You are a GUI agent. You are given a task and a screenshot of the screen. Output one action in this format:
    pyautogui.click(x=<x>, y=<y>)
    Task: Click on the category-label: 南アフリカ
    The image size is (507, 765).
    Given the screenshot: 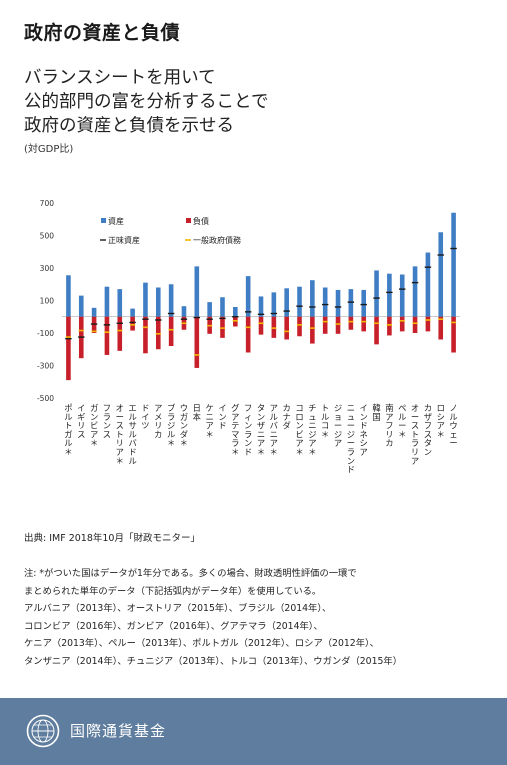 What is the action you would take?
    pyautogui.click(x=389, y=425)
    